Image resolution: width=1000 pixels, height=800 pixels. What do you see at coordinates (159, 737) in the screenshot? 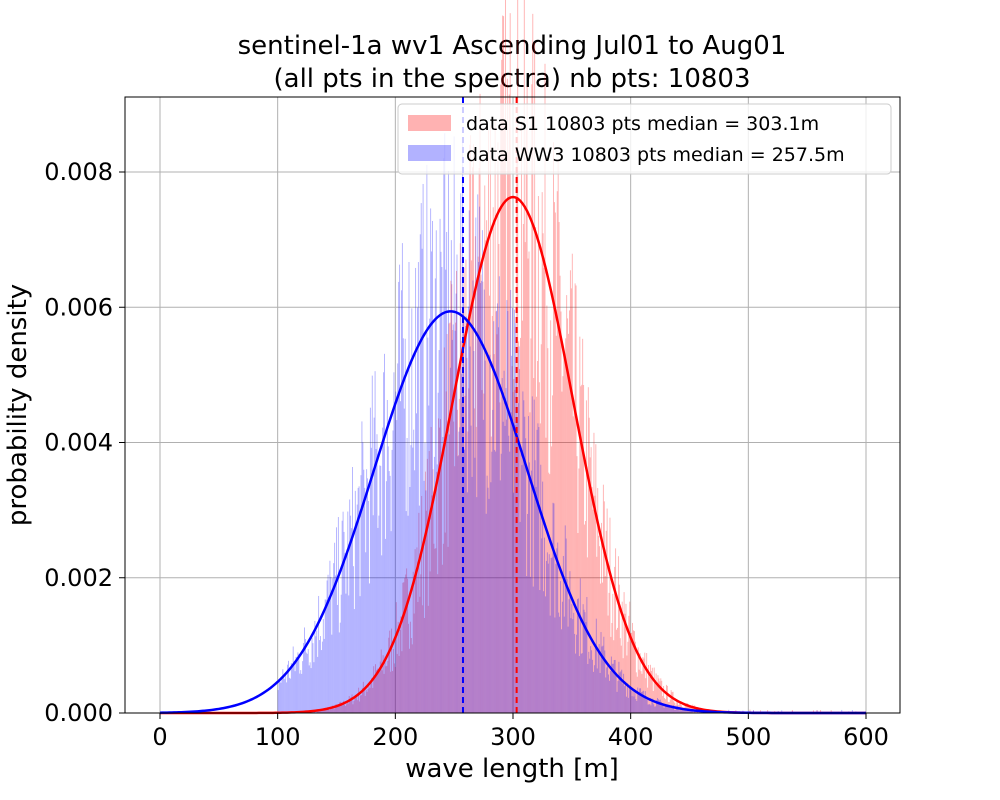
I see `x-tick-label: 0` at bounding box center [159, 737].